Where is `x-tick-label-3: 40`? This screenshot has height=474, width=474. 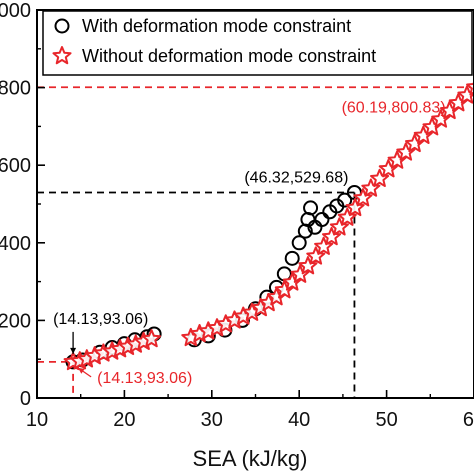 x-tick-label-3: 40 is located at coordinates (299, 420).